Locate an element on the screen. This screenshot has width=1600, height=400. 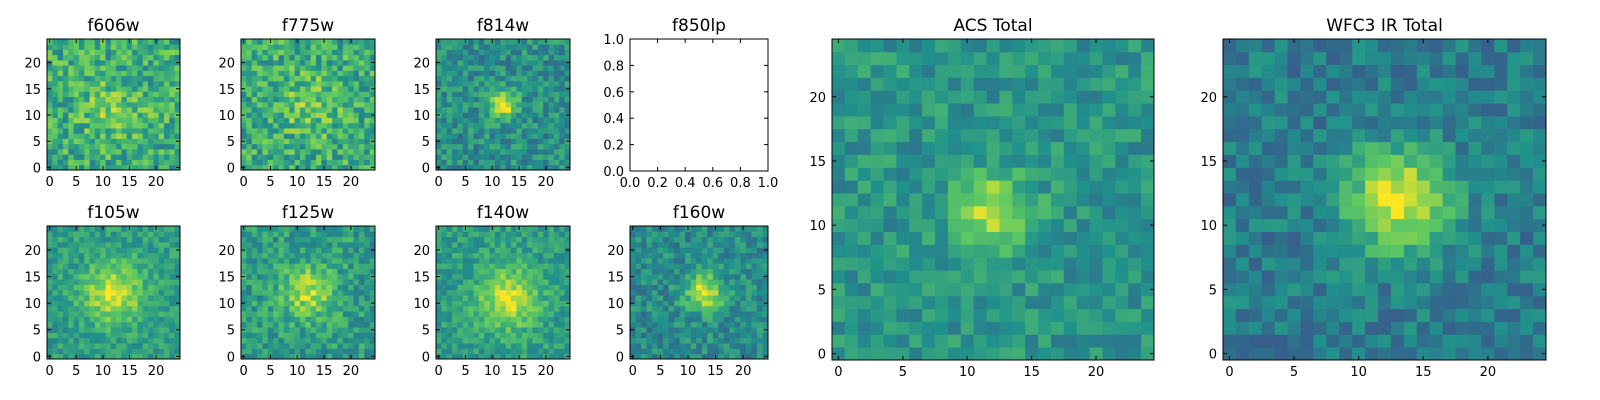
y-tick-label: 10 is located at coordinates (32, 116).